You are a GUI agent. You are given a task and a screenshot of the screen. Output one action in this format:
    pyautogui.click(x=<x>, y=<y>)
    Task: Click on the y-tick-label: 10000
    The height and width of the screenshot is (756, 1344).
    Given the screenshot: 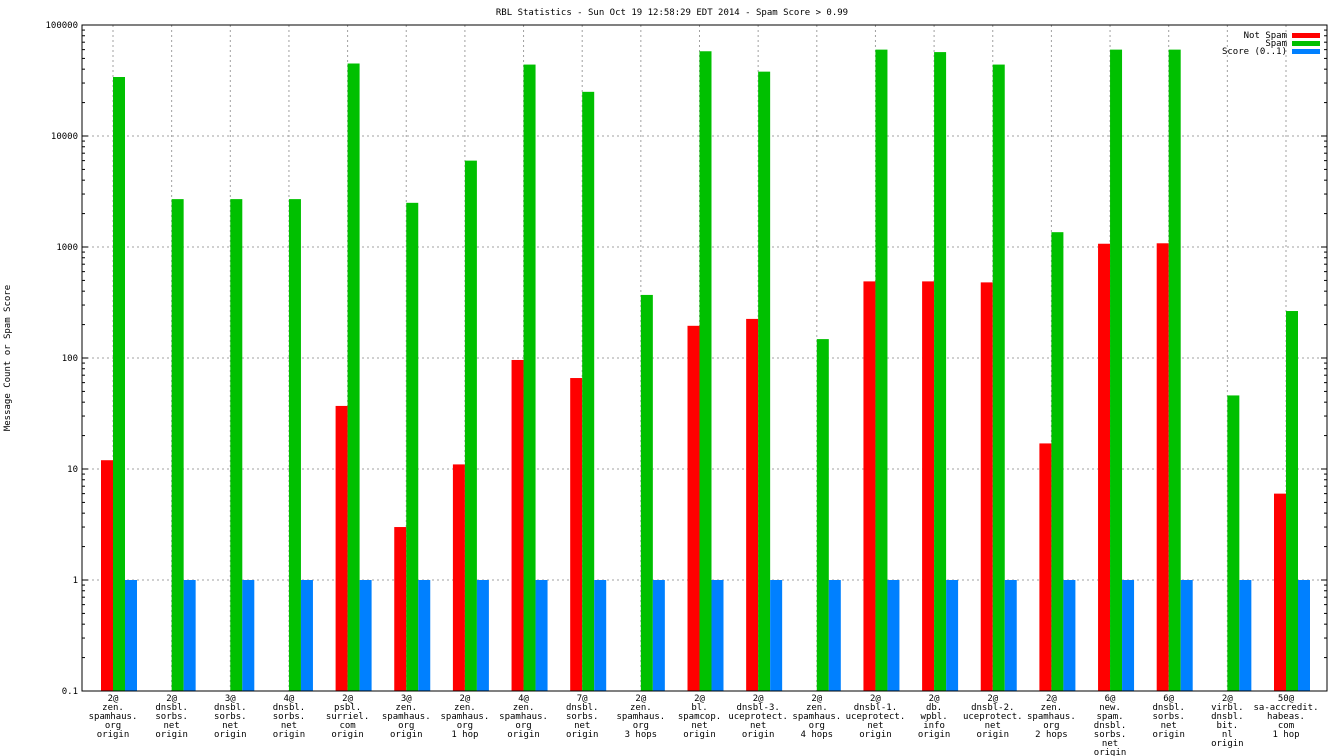 What is the action you would take?
    pyautogui.click(x=64, y=137)
    